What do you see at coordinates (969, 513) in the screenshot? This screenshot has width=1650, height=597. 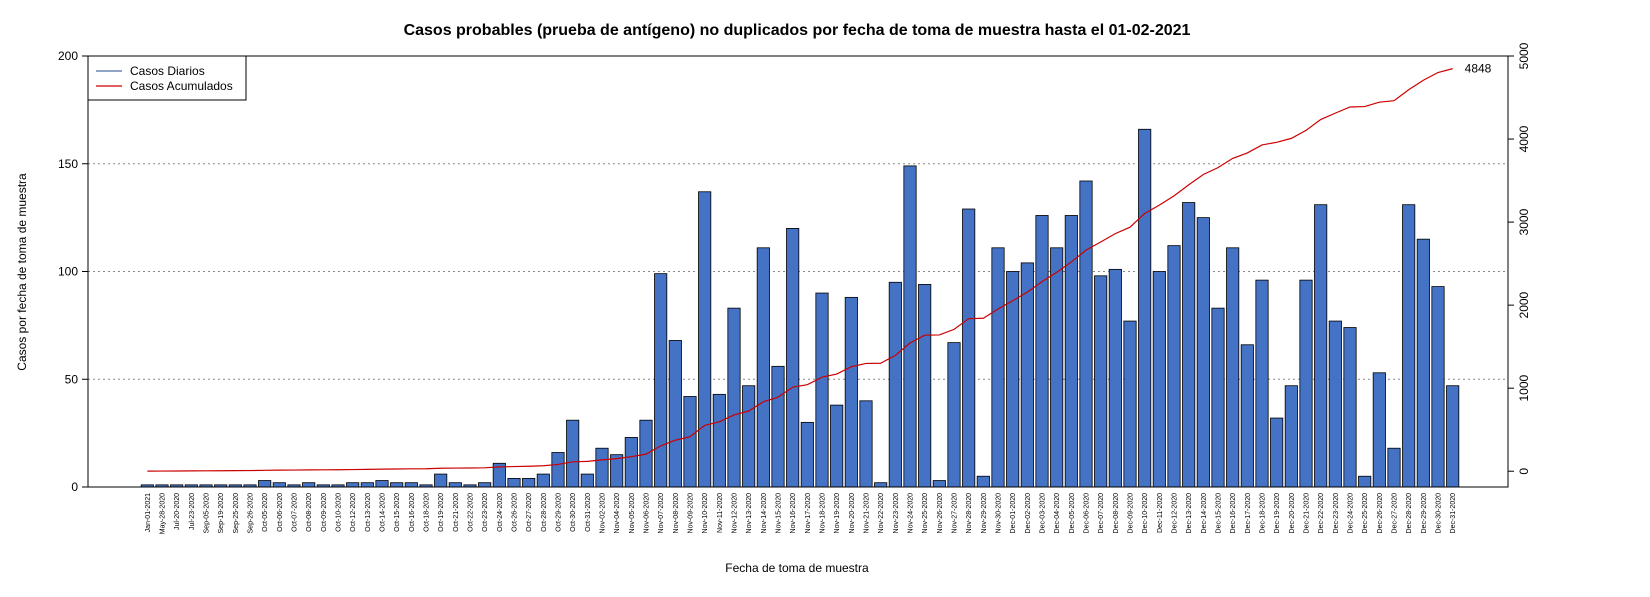 I see `x-tick-label: Nov-28-2020` at bounding box center [969, 513].